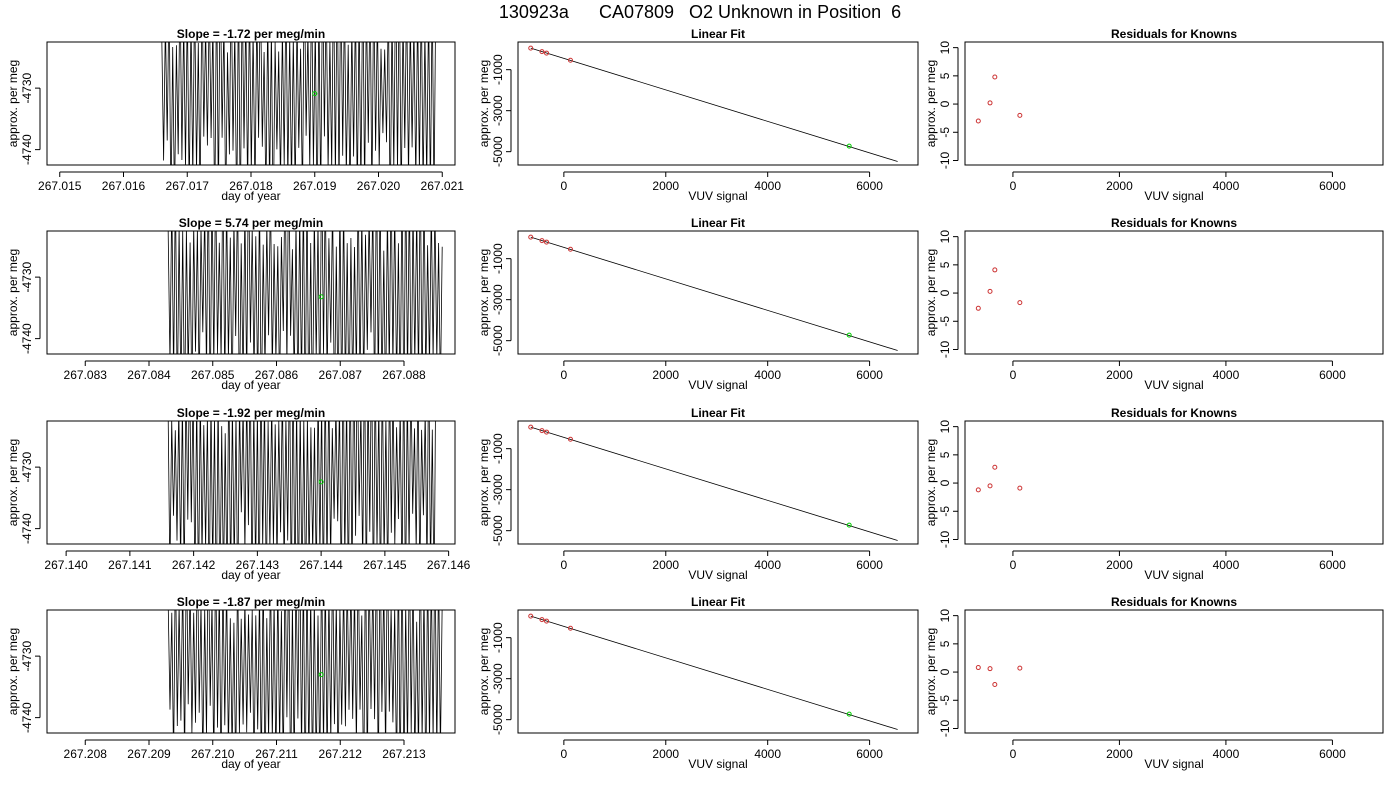 The height and width of the screenshot is (800, 1400). I want to click on x-tick-label: 267.208, so click(86, 754).